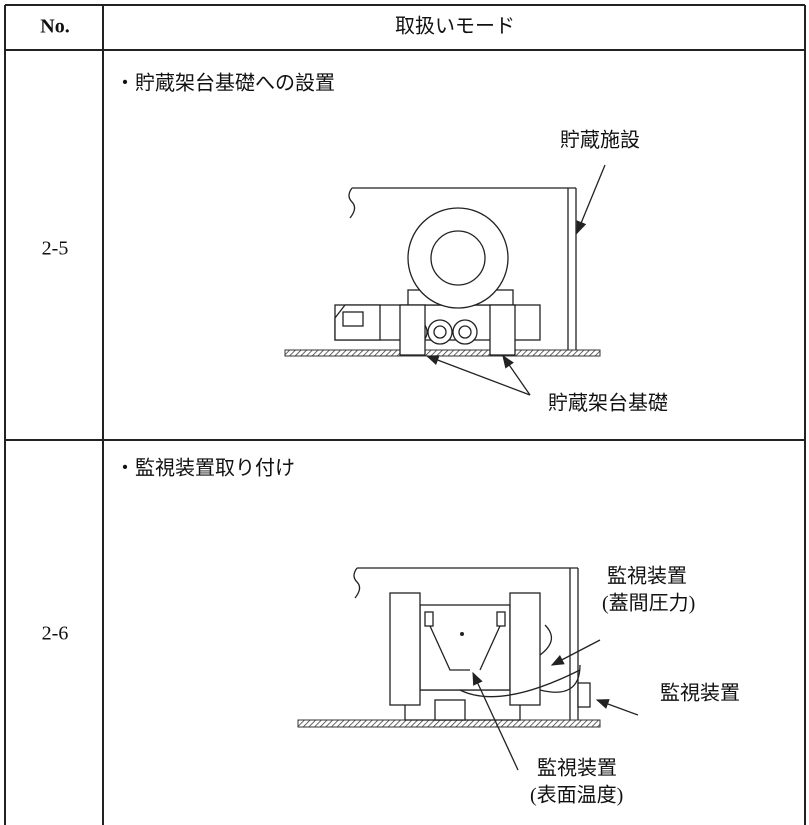 The image size is (809, 825). I want to click on figure-storage-foundation, so click(445, 280).